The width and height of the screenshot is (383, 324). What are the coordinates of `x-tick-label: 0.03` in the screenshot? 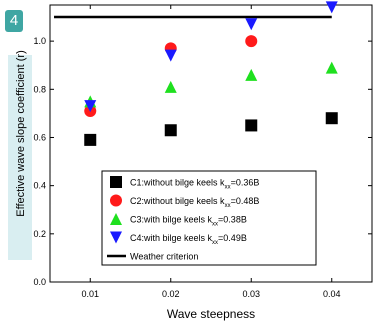 It's located at (251, 294).